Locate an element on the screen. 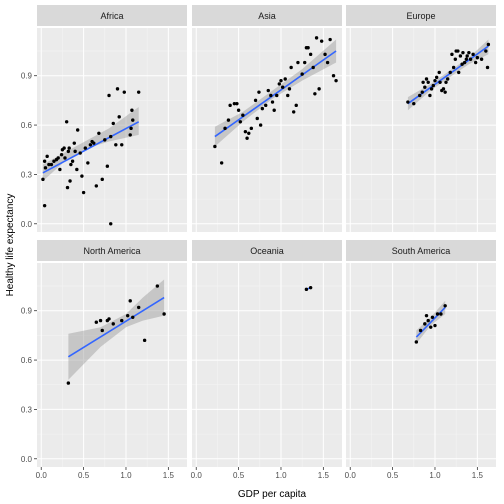 The height and width of the screenshot is (504, 504). facet-panel-asia: Asia is located at coordinates (267, 118).